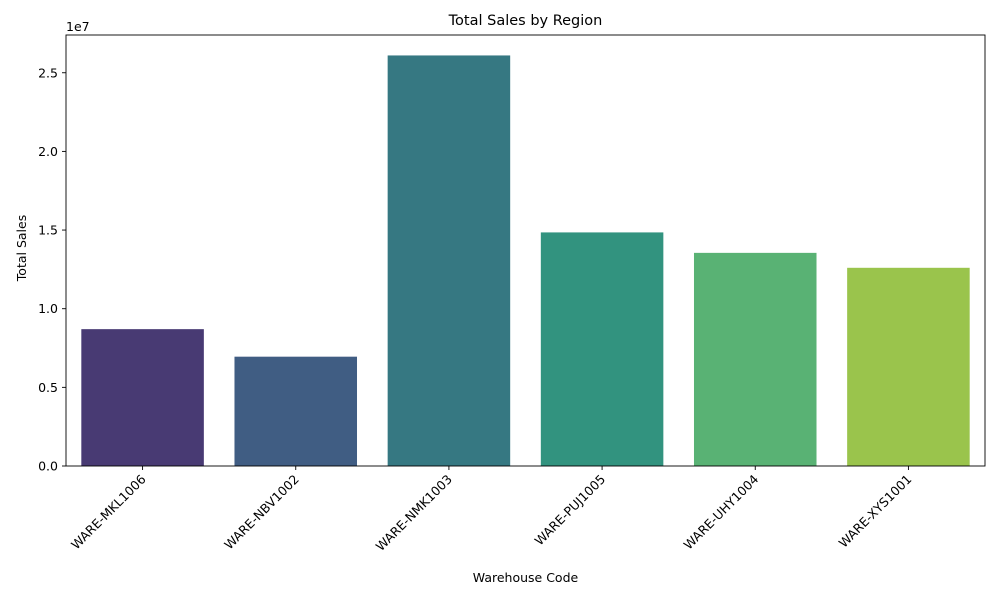 The height and width of the screenshot is (600, 1000). I want to click on x-tick-label: WARE-NMK1003, so click(414, 513).